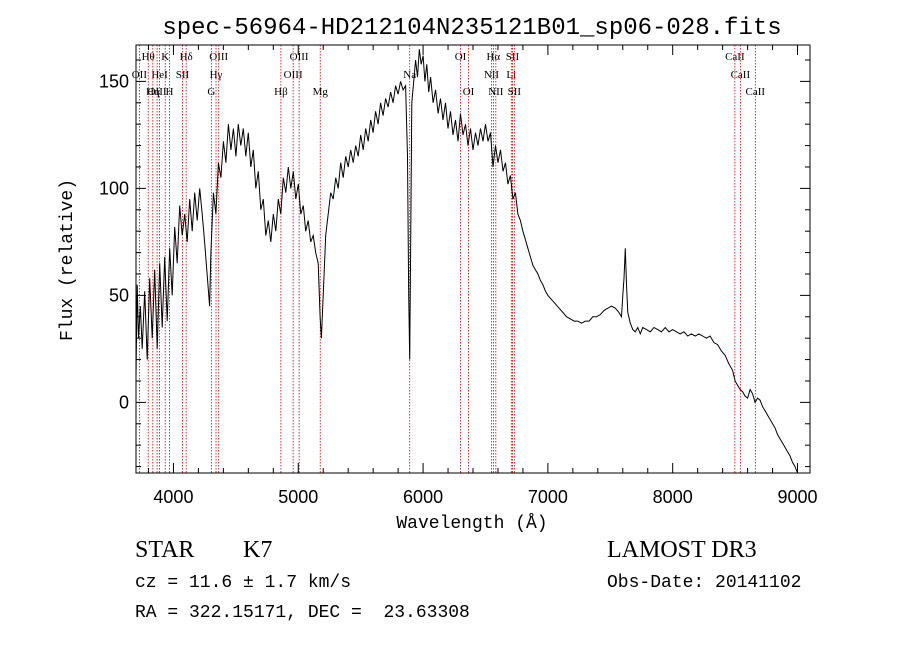  I want to click on marker-label: Hθ, so click(148, 57).